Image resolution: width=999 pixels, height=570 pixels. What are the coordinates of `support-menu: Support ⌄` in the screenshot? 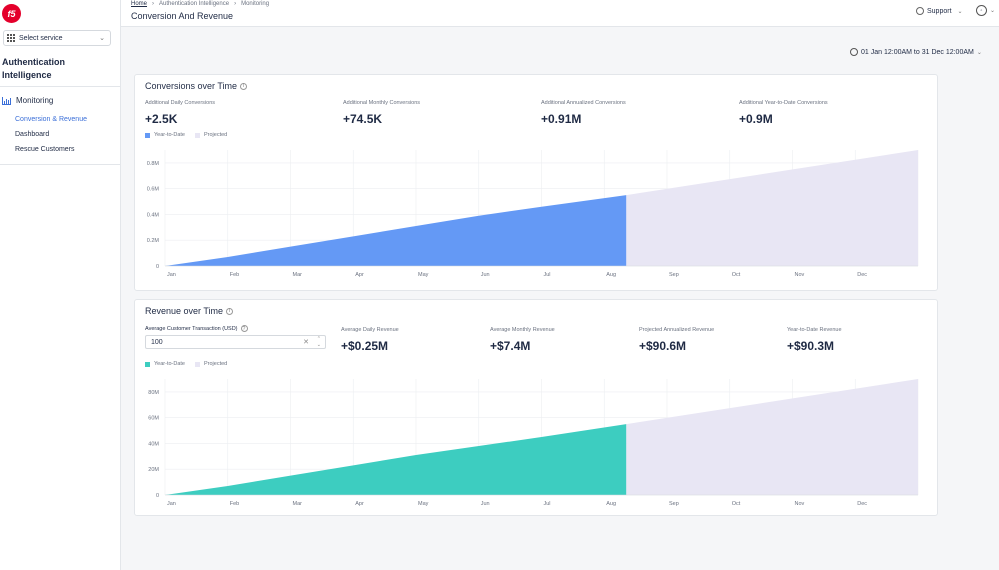 It's located at (939, 11).